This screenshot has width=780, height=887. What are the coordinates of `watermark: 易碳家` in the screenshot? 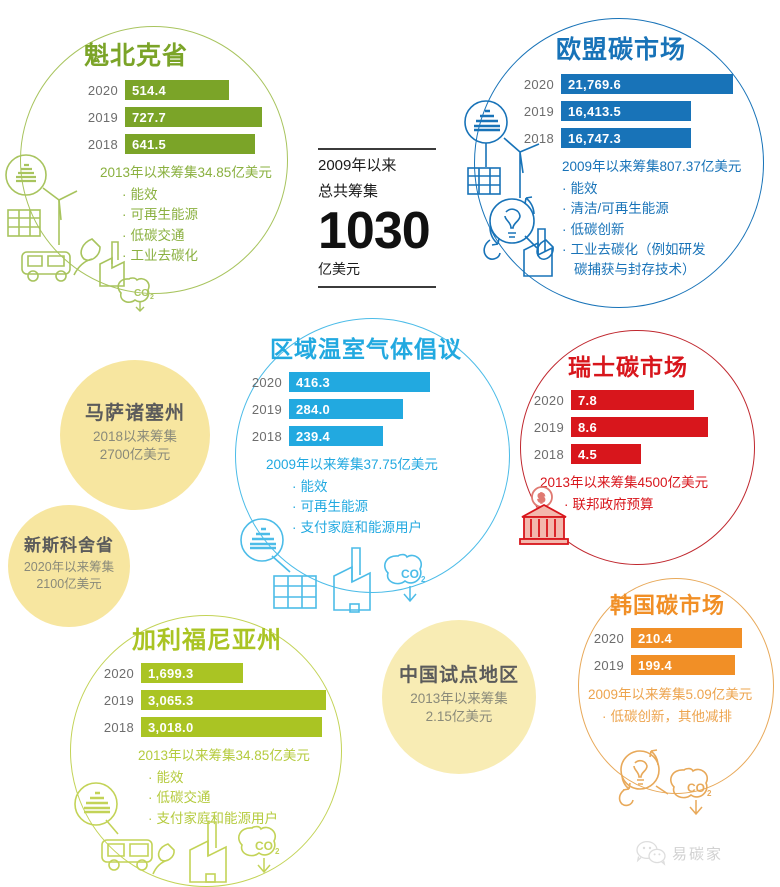 It's located at (679, 853).